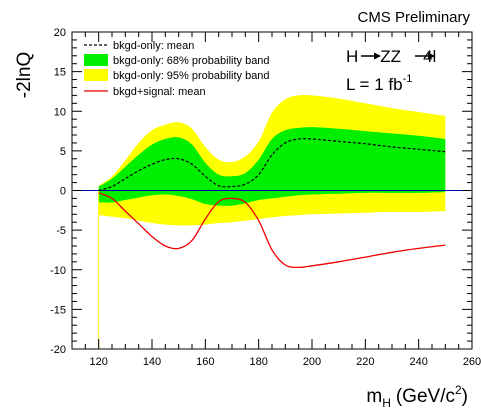  What do you see at coordinates (191, 61) in the screenshot?
I see `legend-label-68: bkgd-only: 68% probability band` at bounding box center [191, 61].